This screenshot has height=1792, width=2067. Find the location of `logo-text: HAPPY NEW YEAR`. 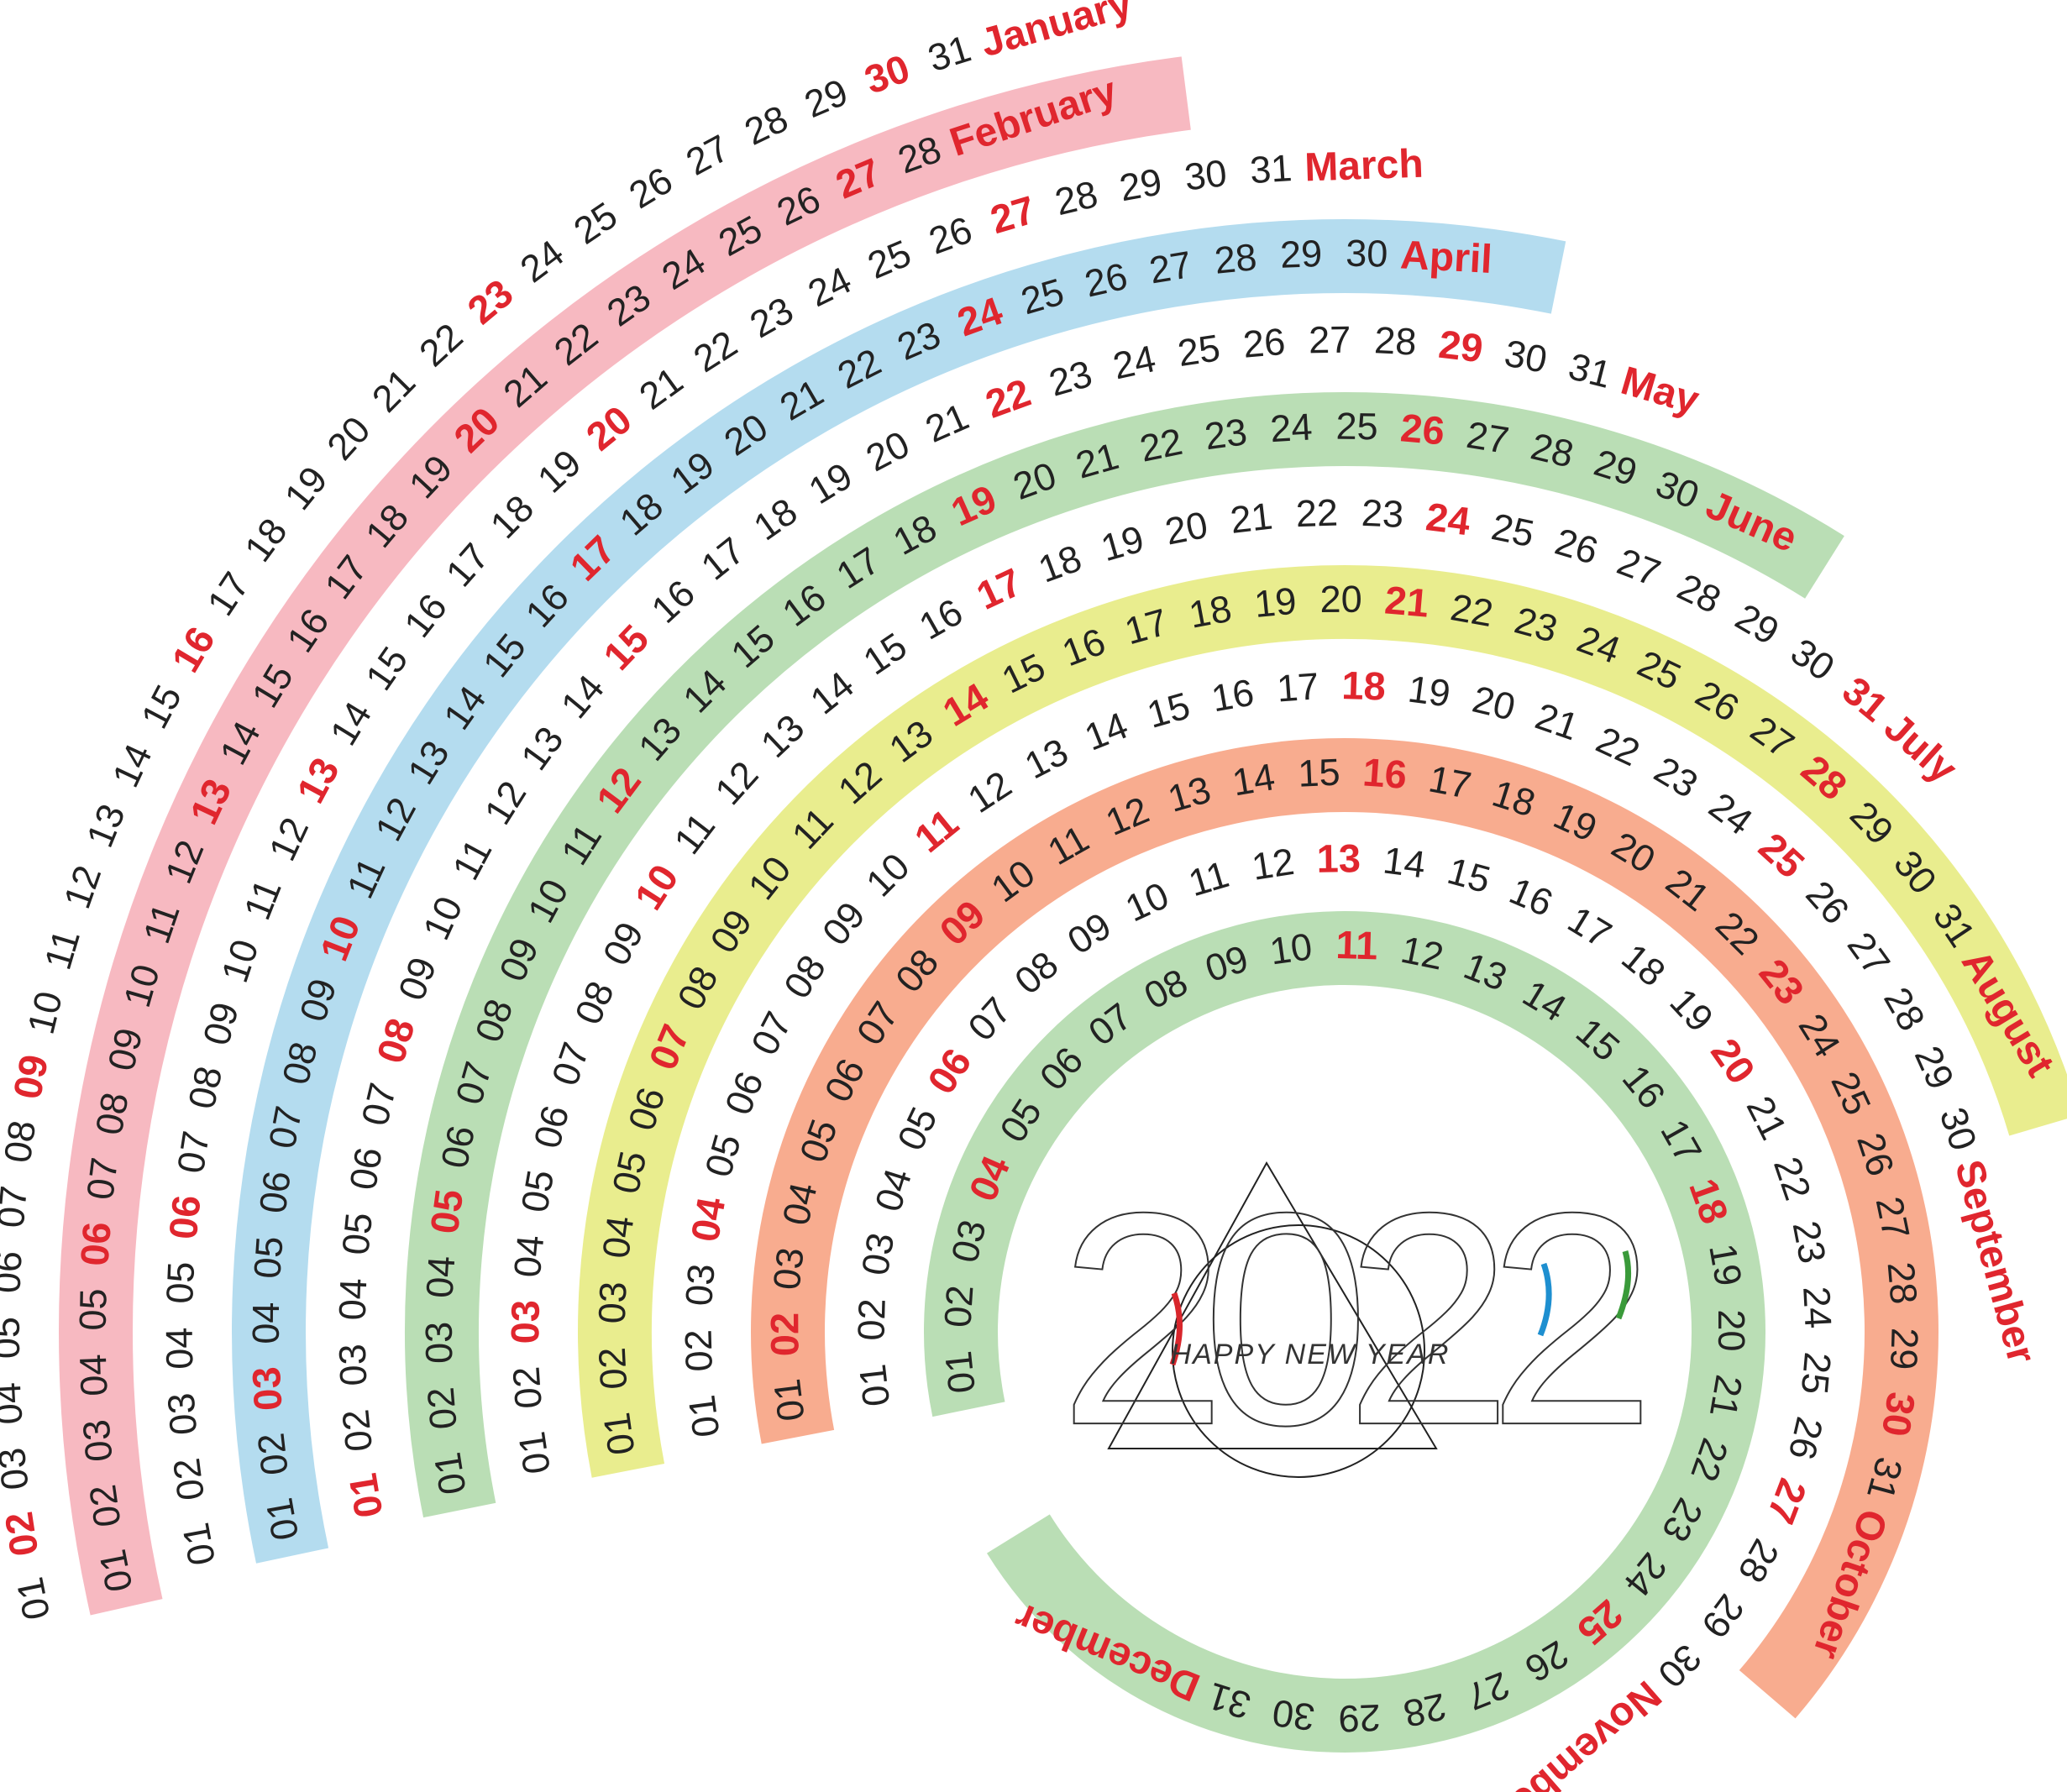

logo-text: HAPPY NEW YEAR is located at coordinates (1311, 1354).